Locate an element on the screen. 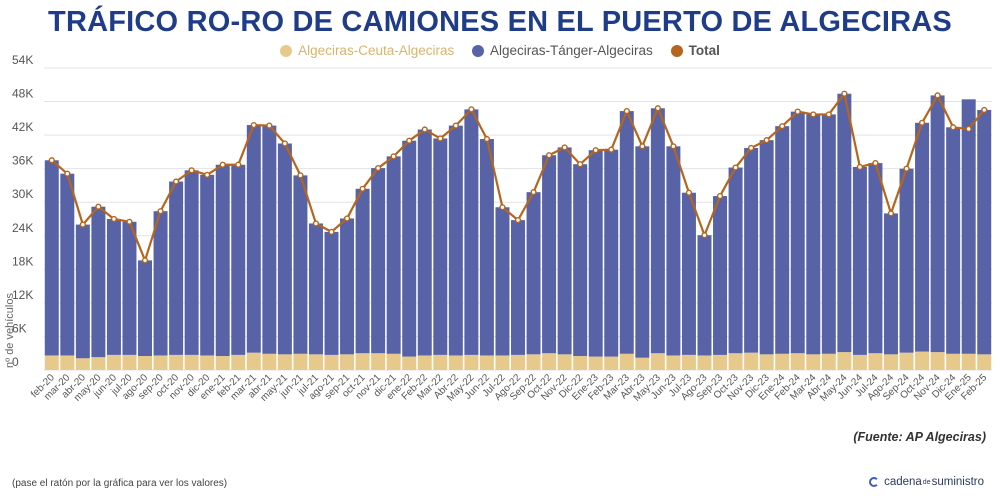  legend-item-total: Total is located at coordinates (695, 50).